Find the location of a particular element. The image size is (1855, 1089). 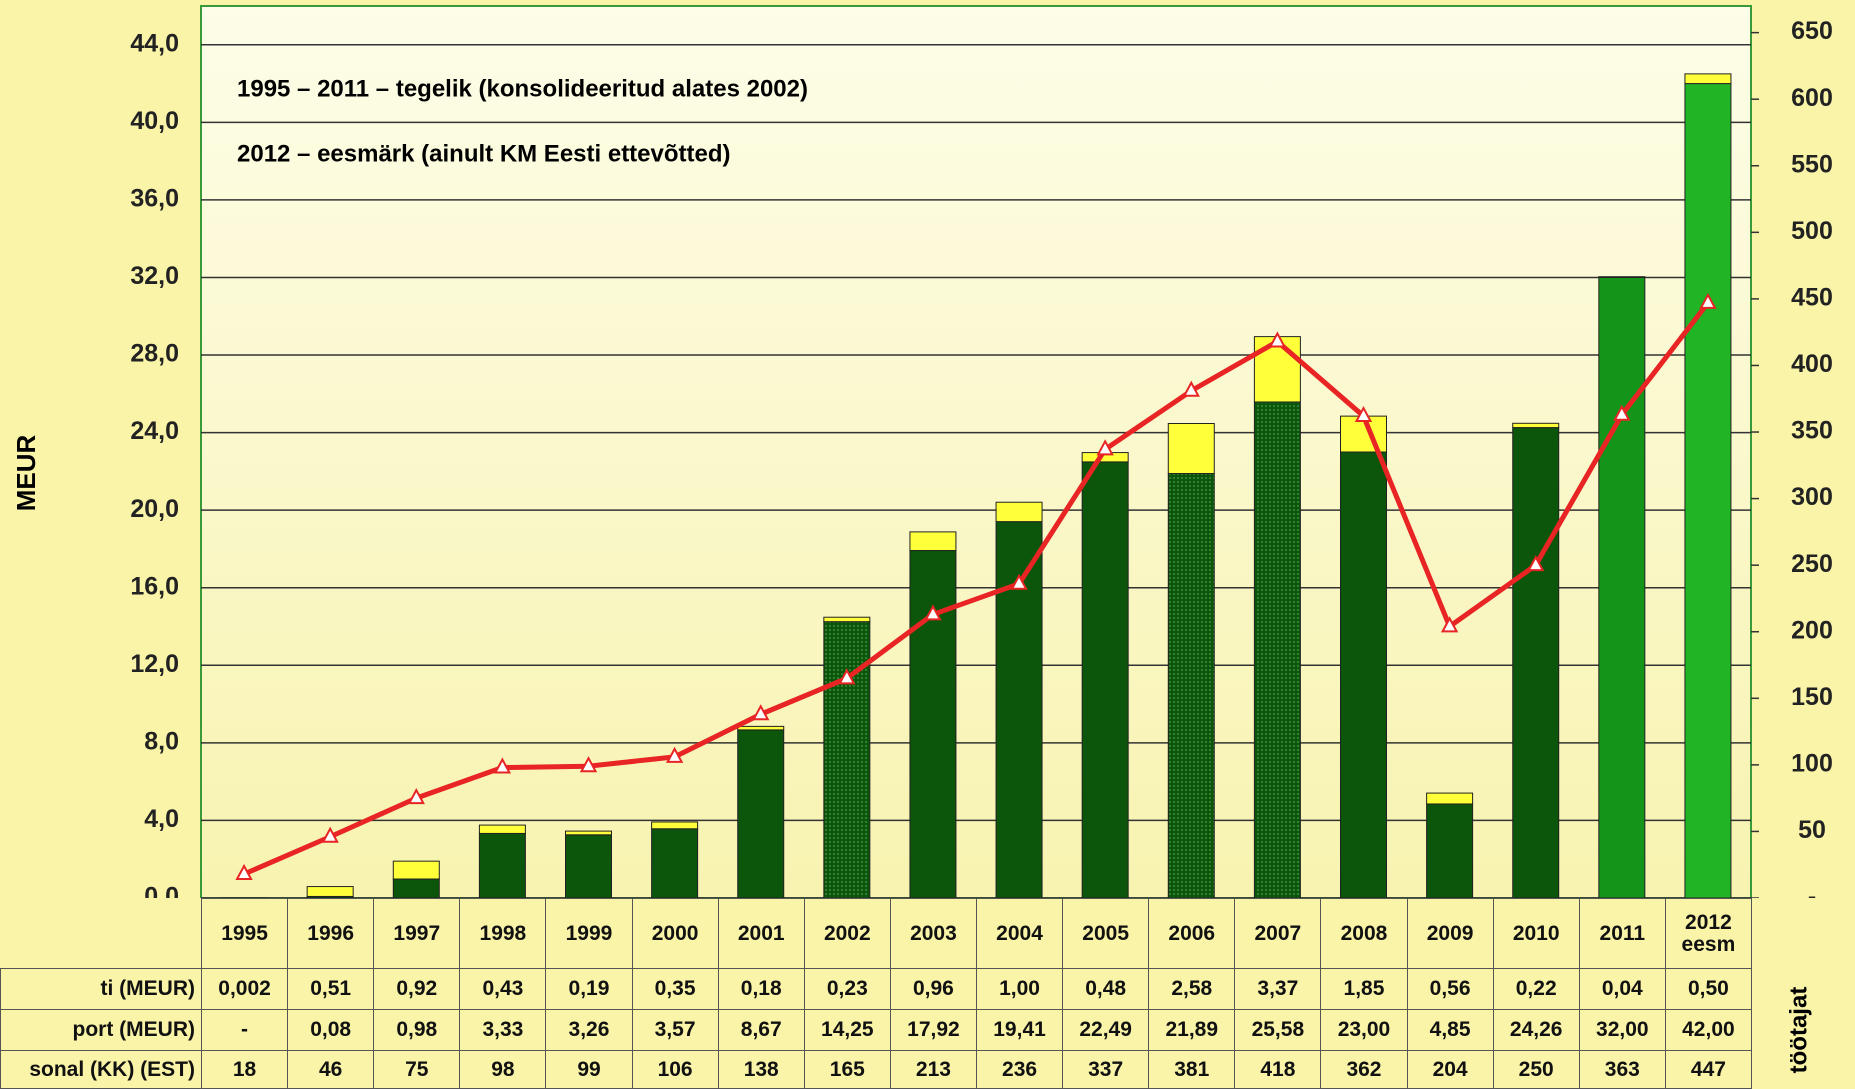

table-cell: 0,50 is located at coordinates (1708, 989).